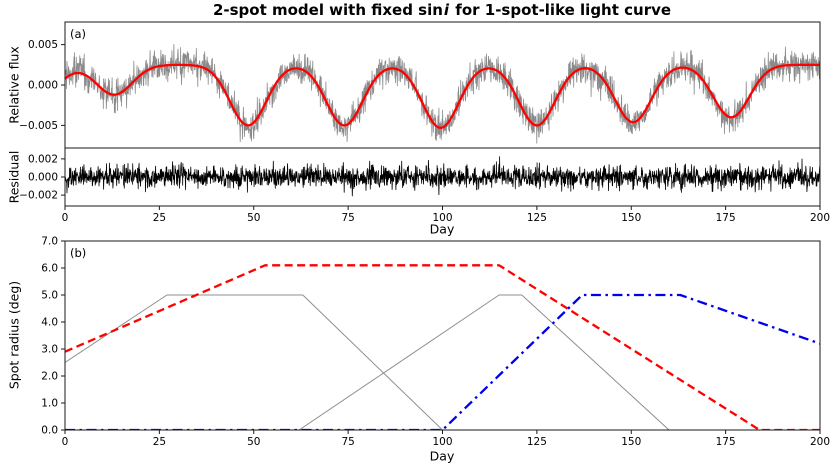 This screenshot has width=830, height=465. What do you see at coordinates (442, 229) in the screenshot?
I see `x-axis-label-day-top: Day` at bounding box center [442, 229].